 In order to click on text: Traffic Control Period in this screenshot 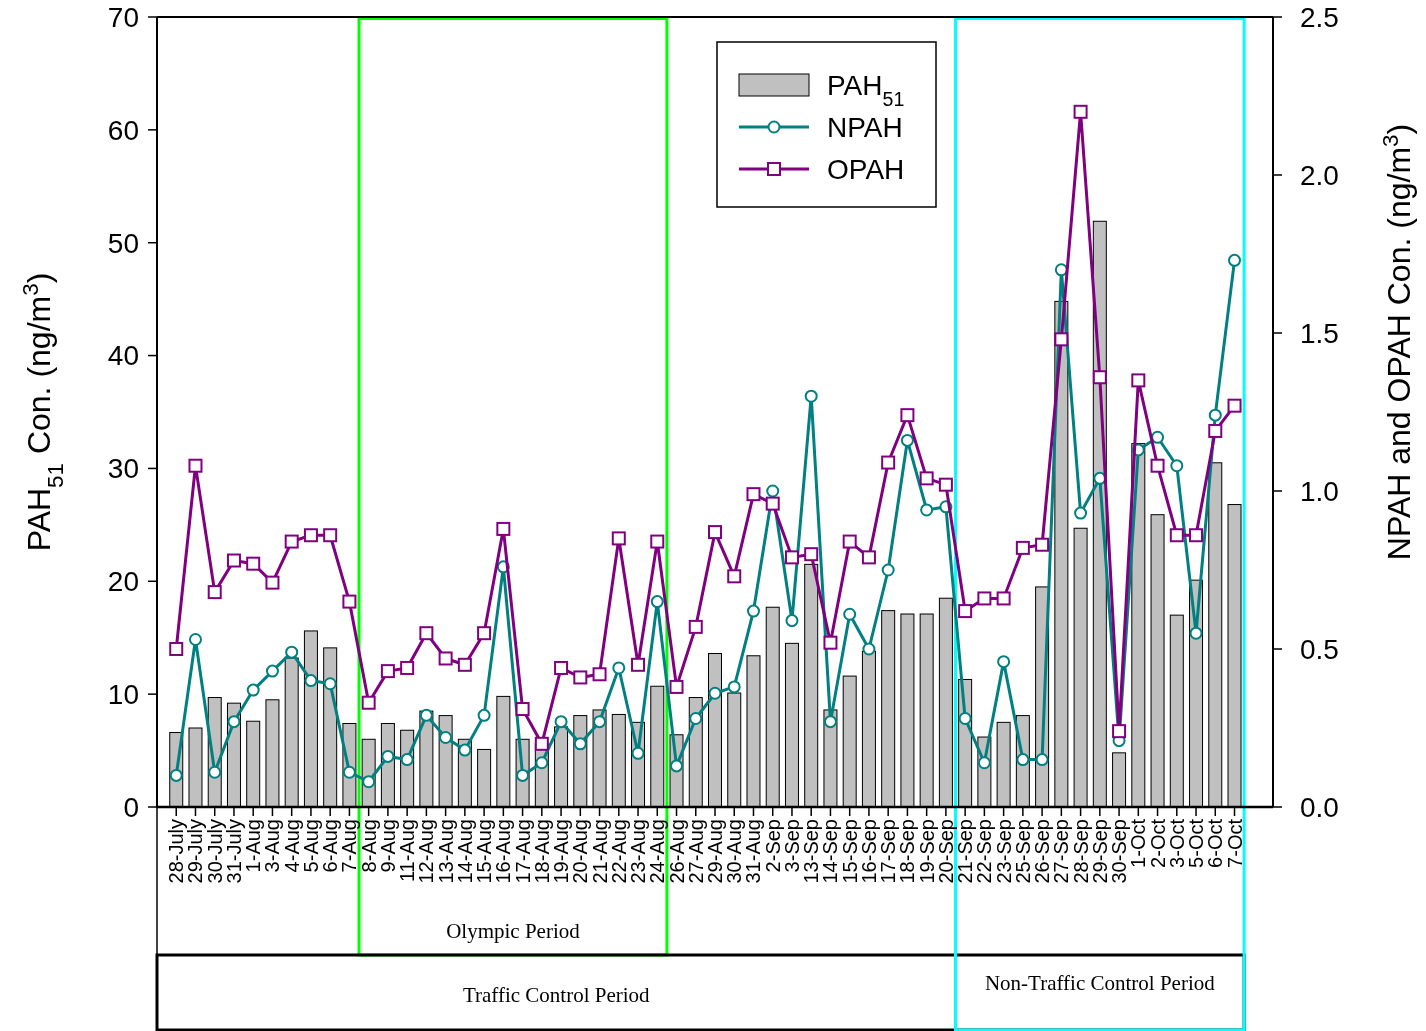, I will do `click(556, 995)`.